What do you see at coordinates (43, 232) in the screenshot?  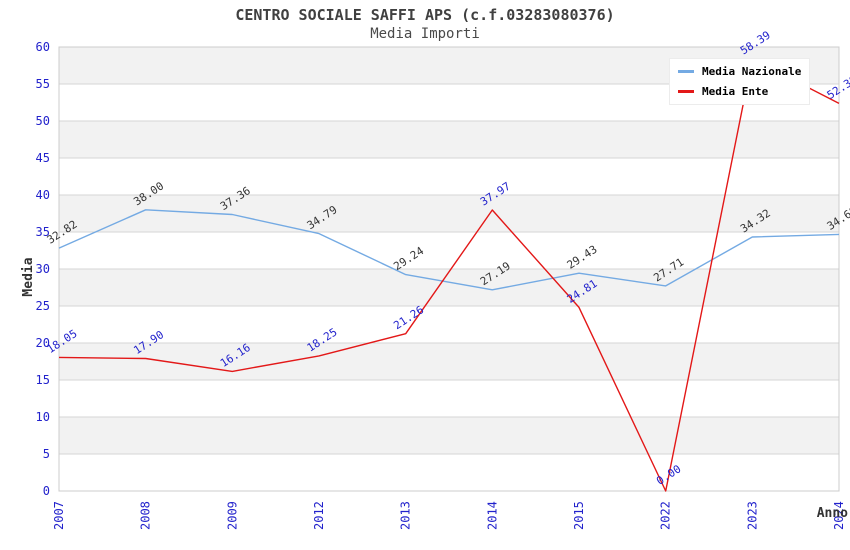 I see `y-tick-label: 35` at bounding box center [43, 232].